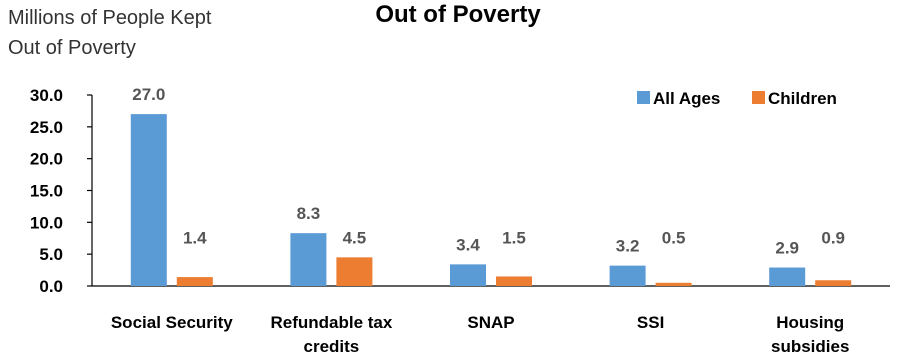 This screenshot has width=899, height=356. Describe the element at coordinates (355, 237) in the screenshot. I see `data-label: 4.5` at that location.